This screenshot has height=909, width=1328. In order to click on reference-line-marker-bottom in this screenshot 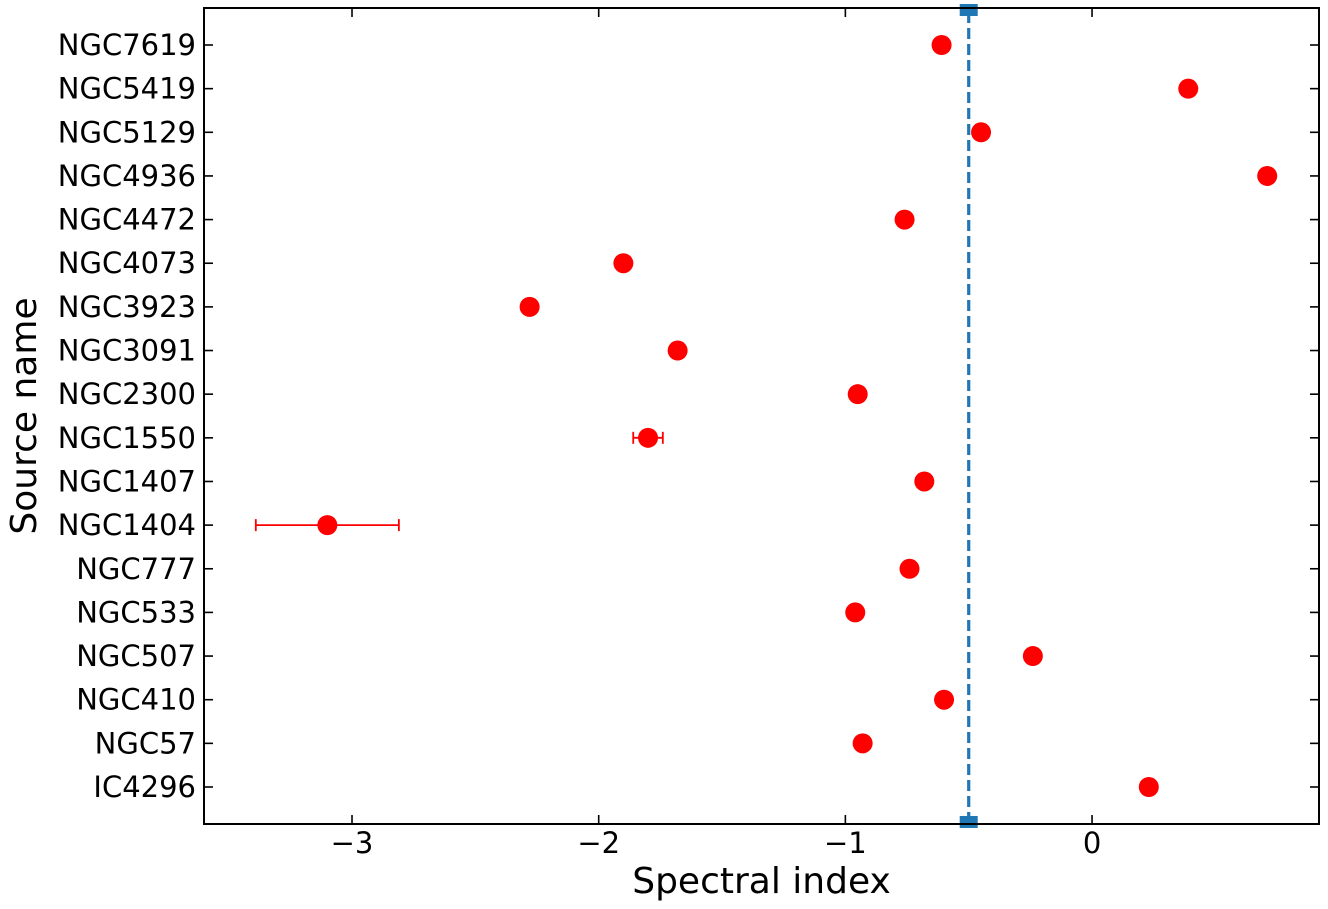, I will do `click(968, 822)`.